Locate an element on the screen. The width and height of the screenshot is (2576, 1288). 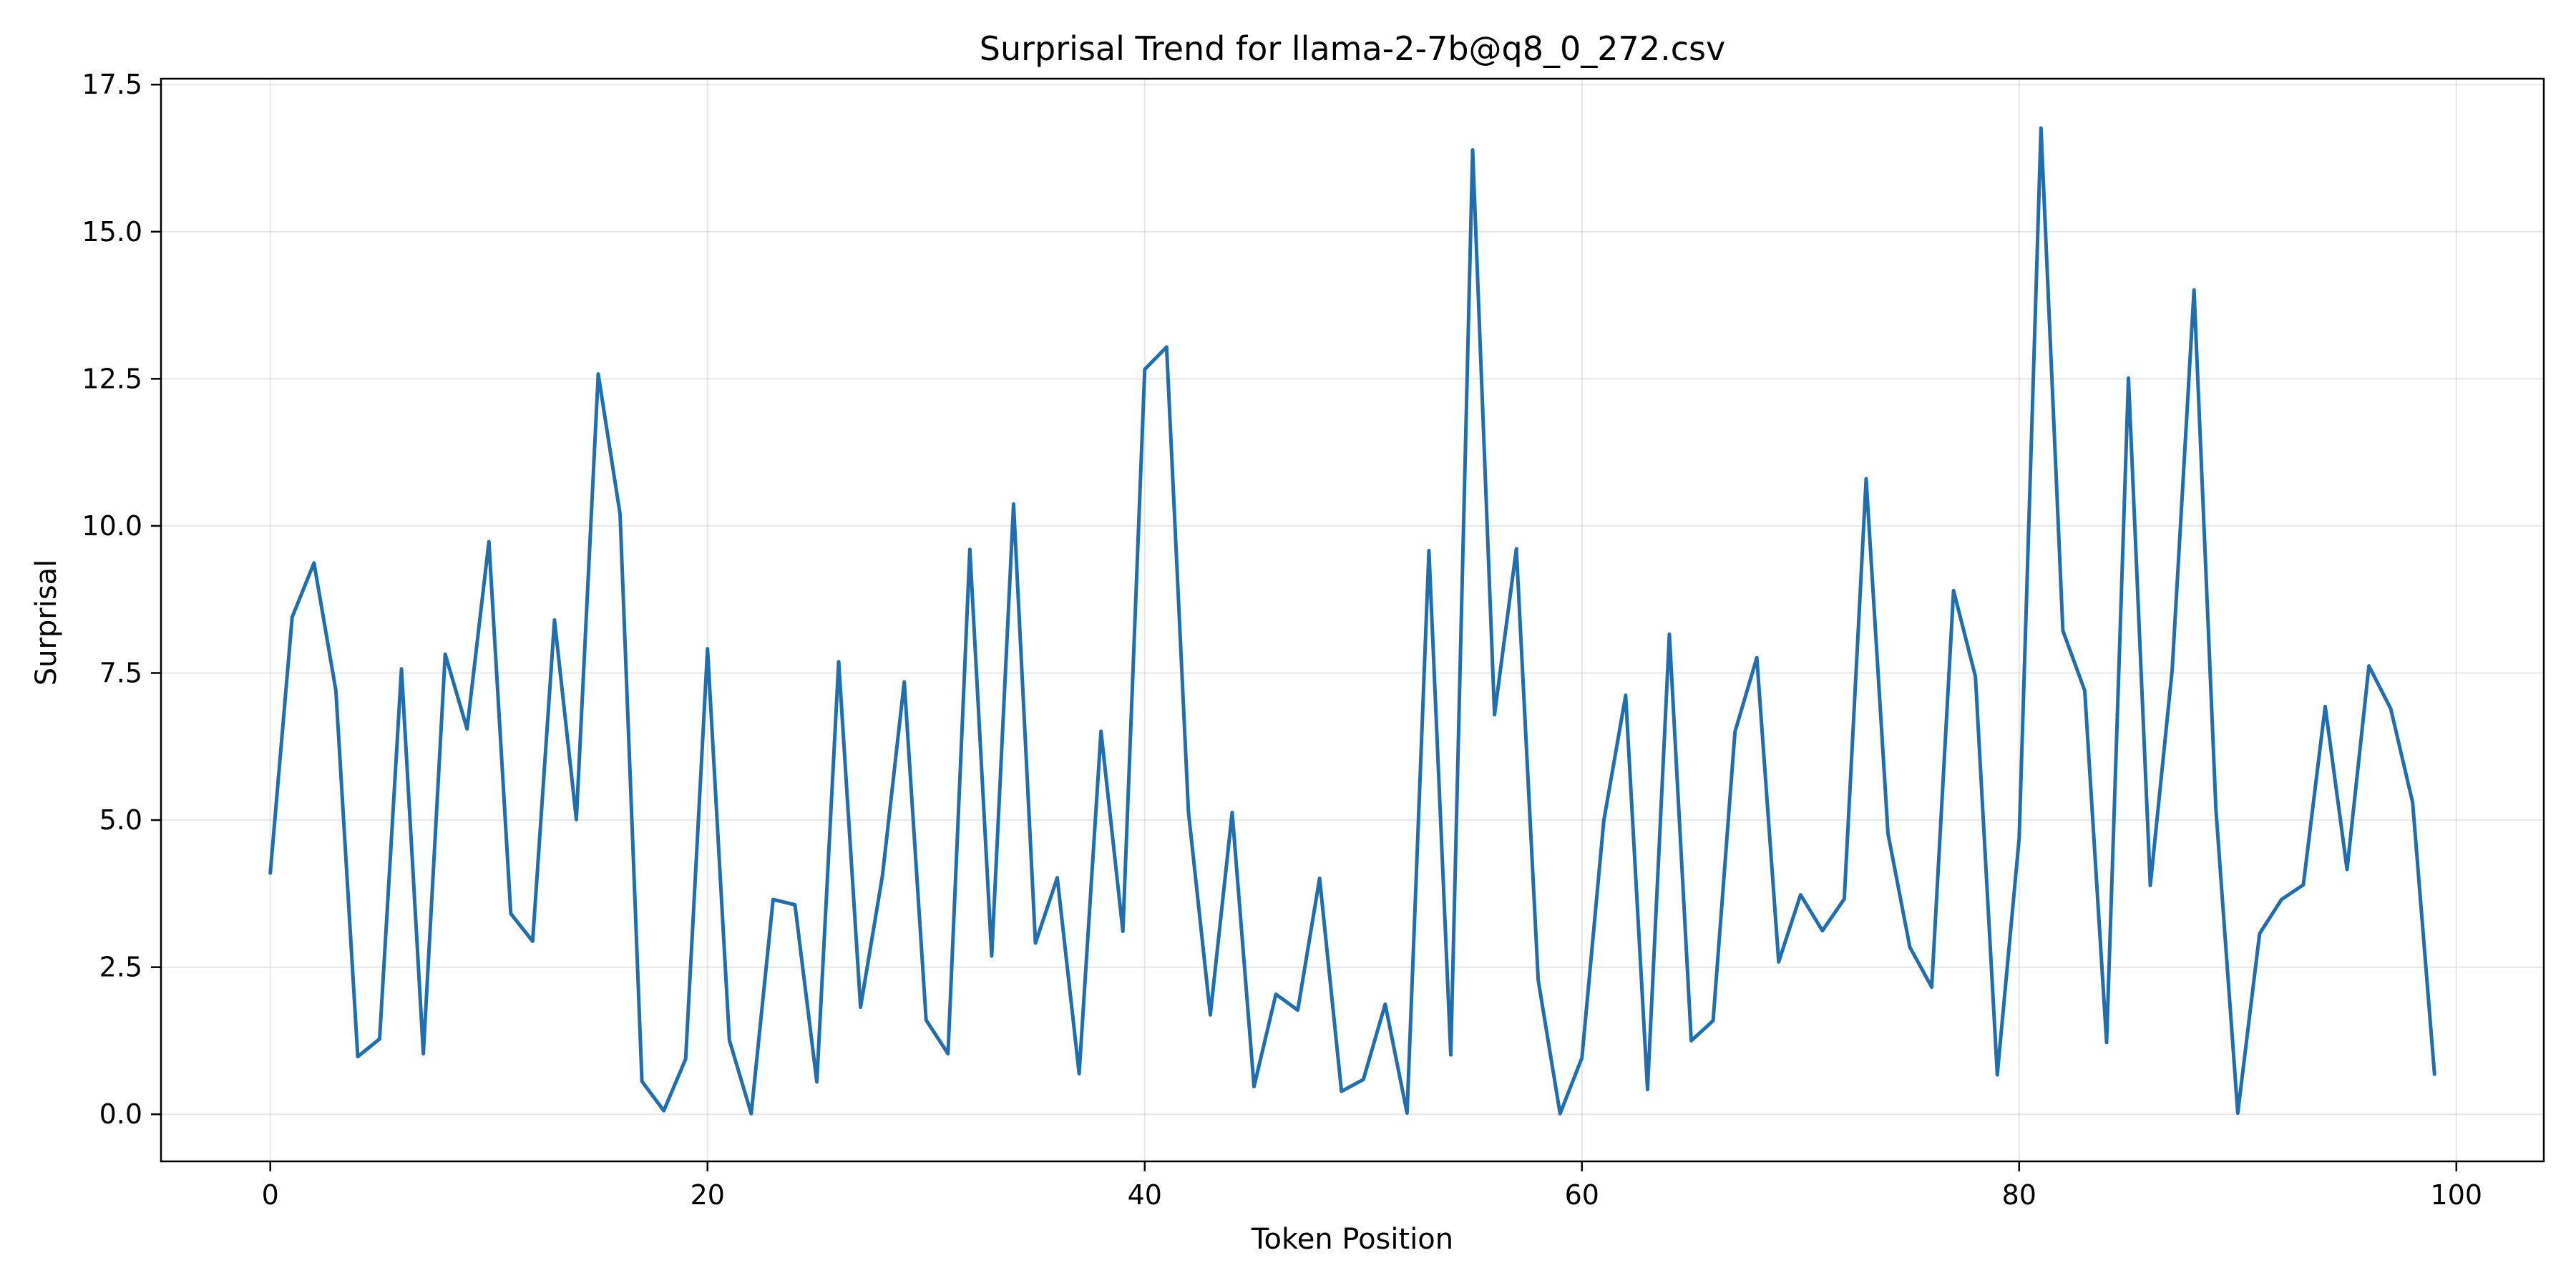
y-tick-label: 7.5 is located at coordinates (120, 673).